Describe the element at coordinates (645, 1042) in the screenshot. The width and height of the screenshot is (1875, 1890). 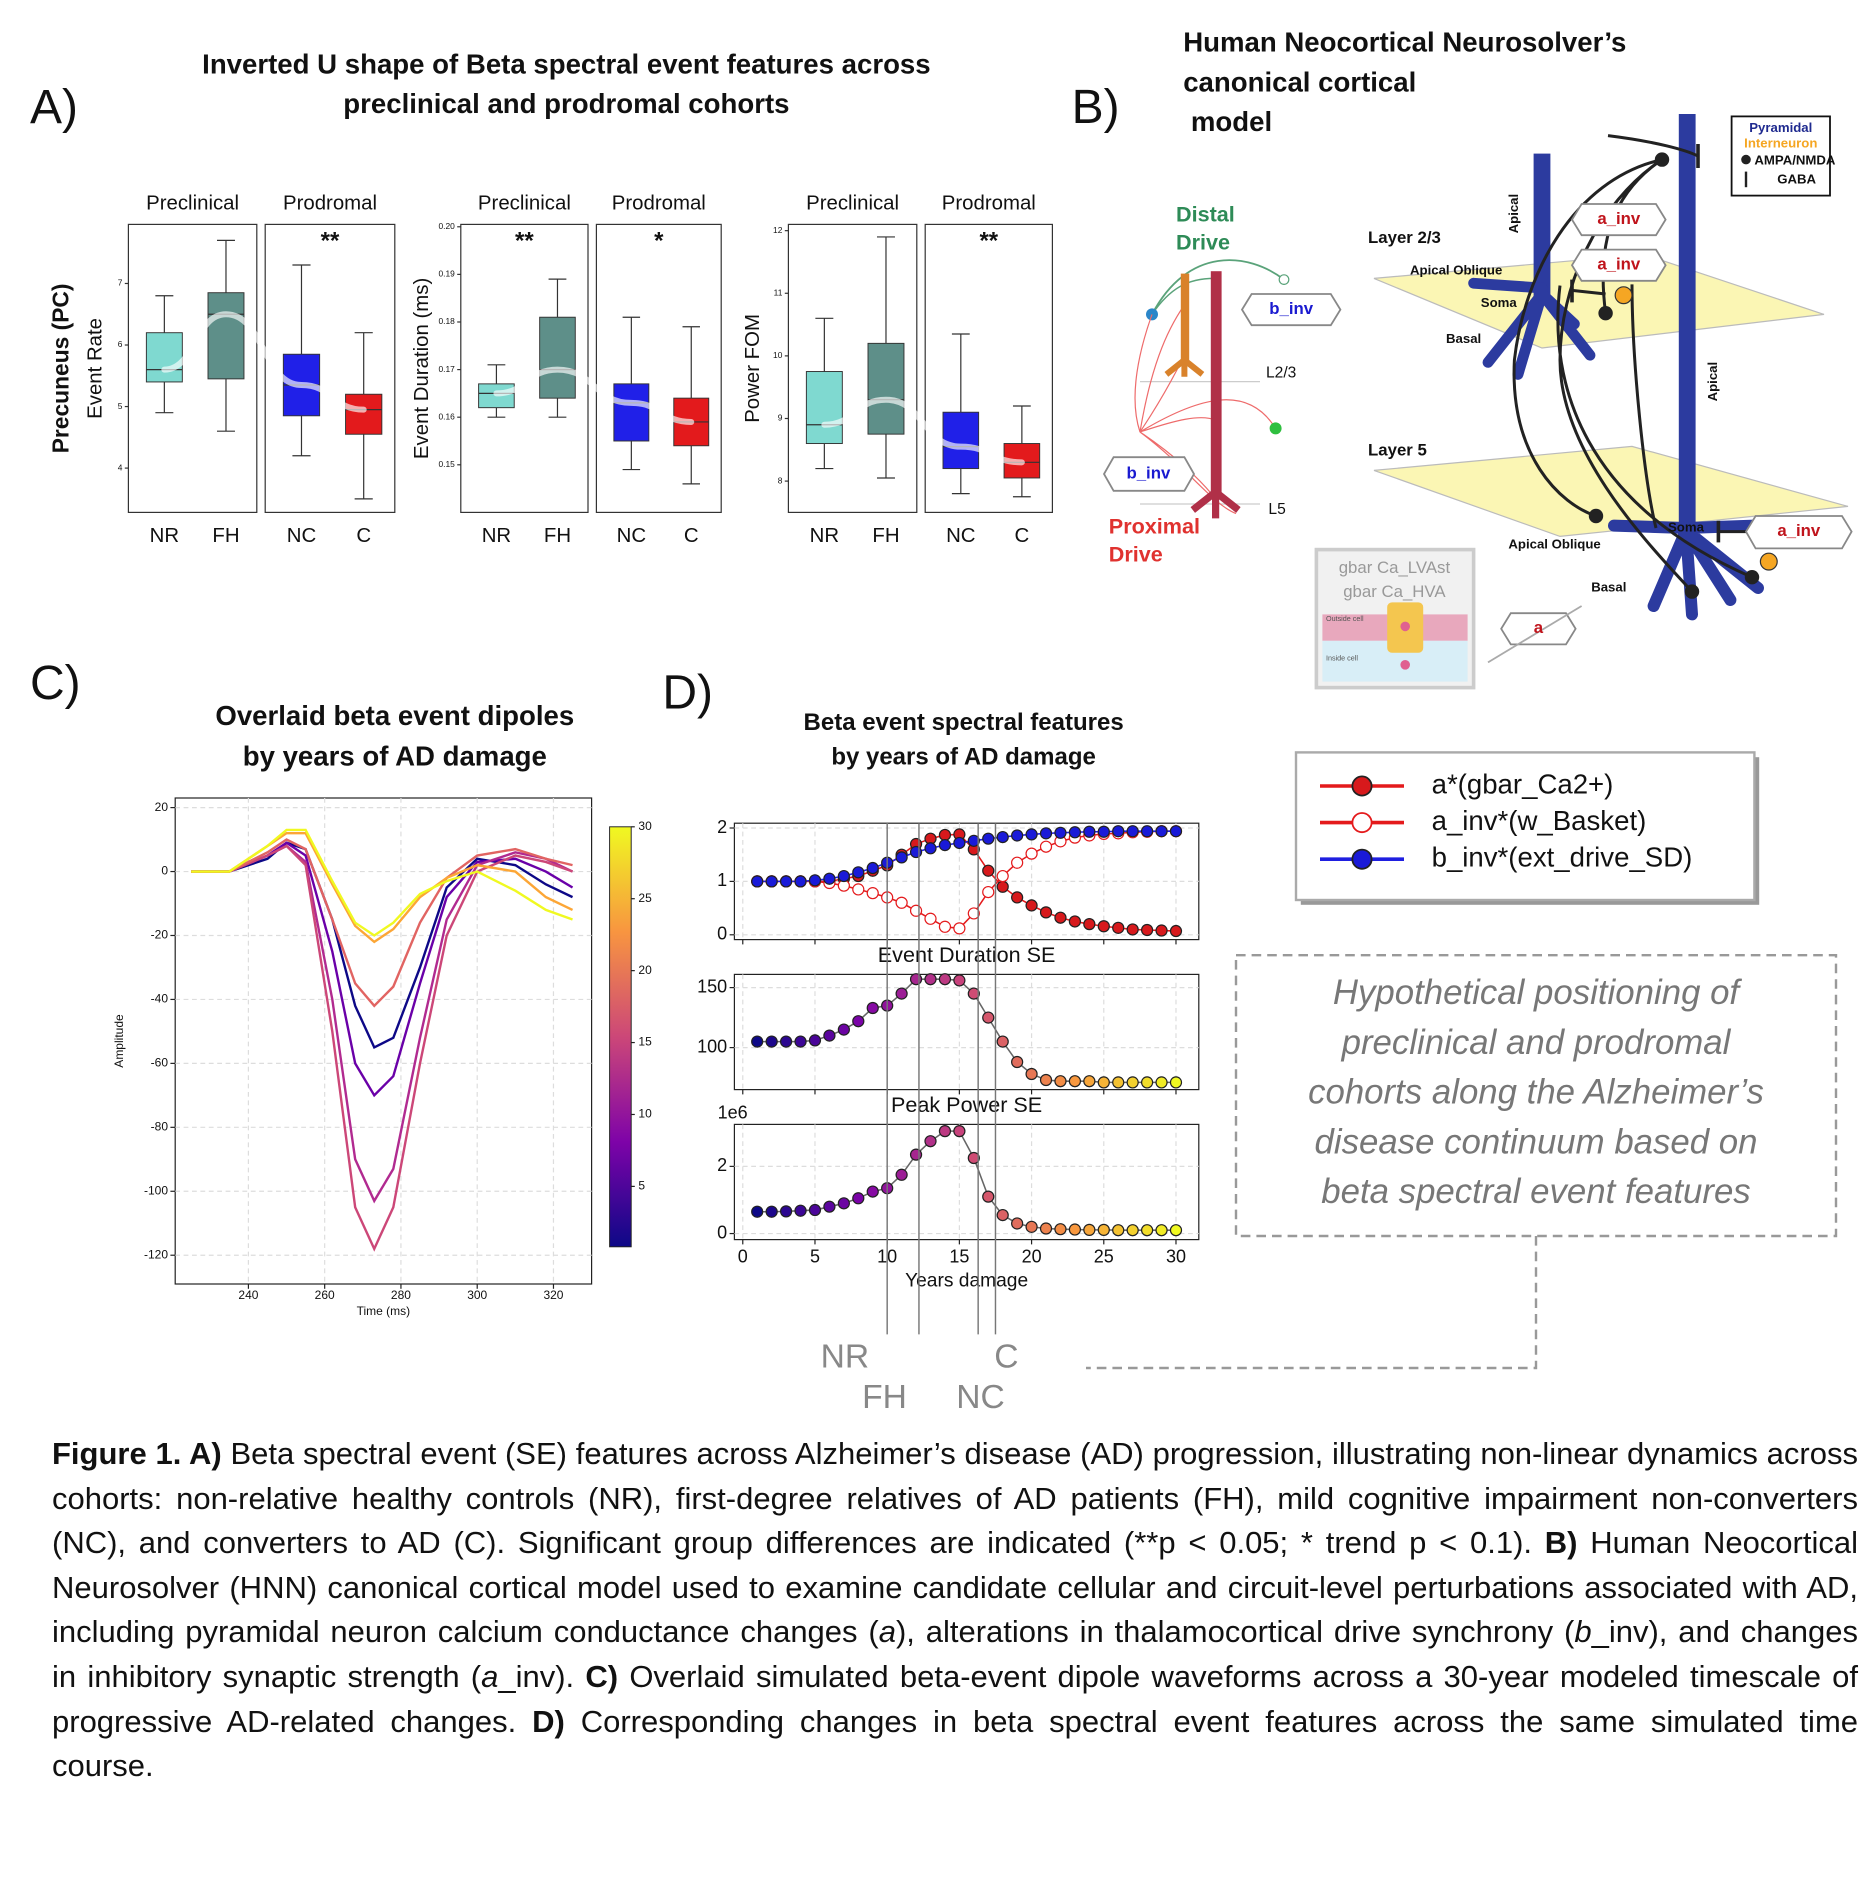
I see `colorbar-tick-label: 15` at that location.